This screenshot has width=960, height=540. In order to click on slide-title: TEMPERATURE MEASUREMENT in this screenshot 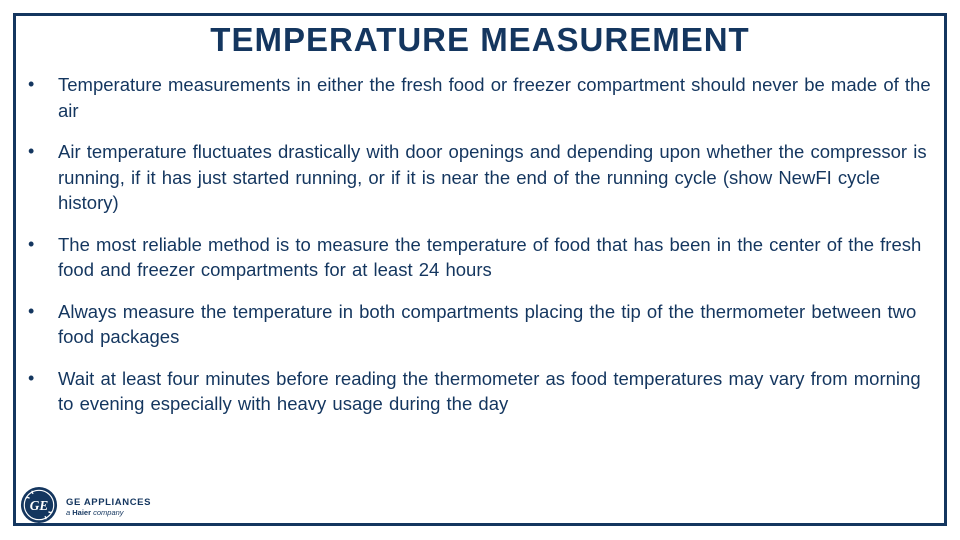, I will do `click(480, 39)`.